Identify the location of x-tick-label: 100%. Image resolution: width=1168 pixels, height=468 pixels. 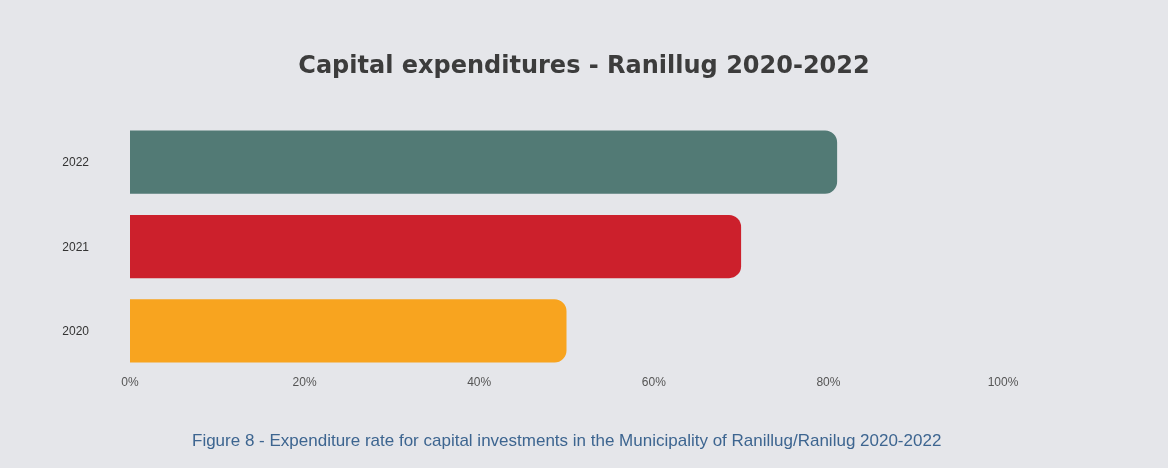
(1003, 382).